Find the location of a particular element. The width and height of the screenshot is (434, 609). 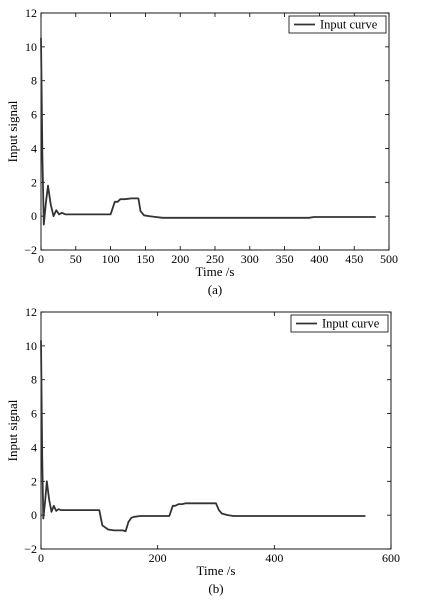

panel-caption: (a) is located at coordinates (215, 289).